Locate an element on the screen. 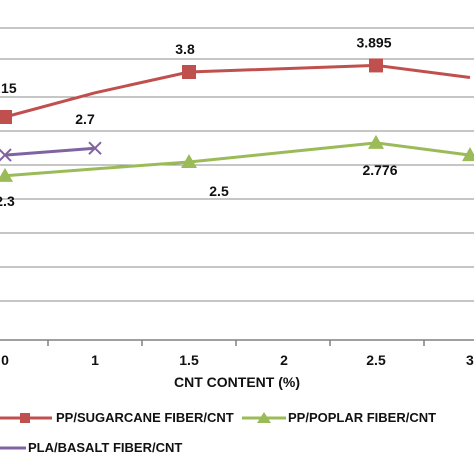 The height and width of the screenshot is (474, 474). x-tick-label: 2 is located at coordinates (284, 360).